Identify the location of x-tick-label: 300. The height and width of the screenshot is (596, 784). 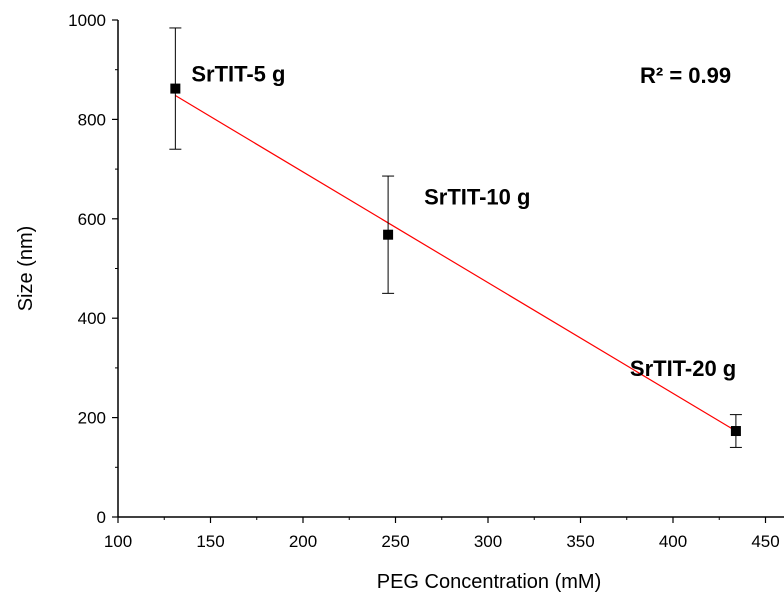
(488, 541).